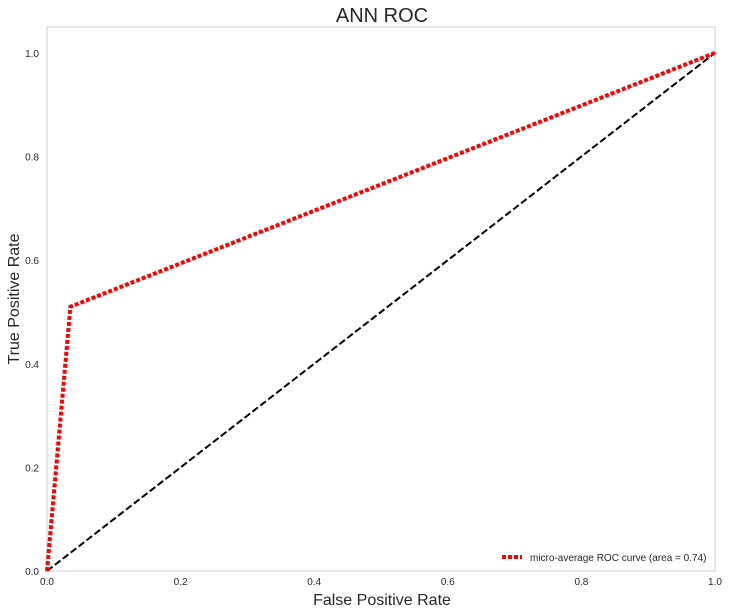  Describe the element at coordinates (32, 365) in the screenshot. I see `y-tick-label: 0.4` at that location.